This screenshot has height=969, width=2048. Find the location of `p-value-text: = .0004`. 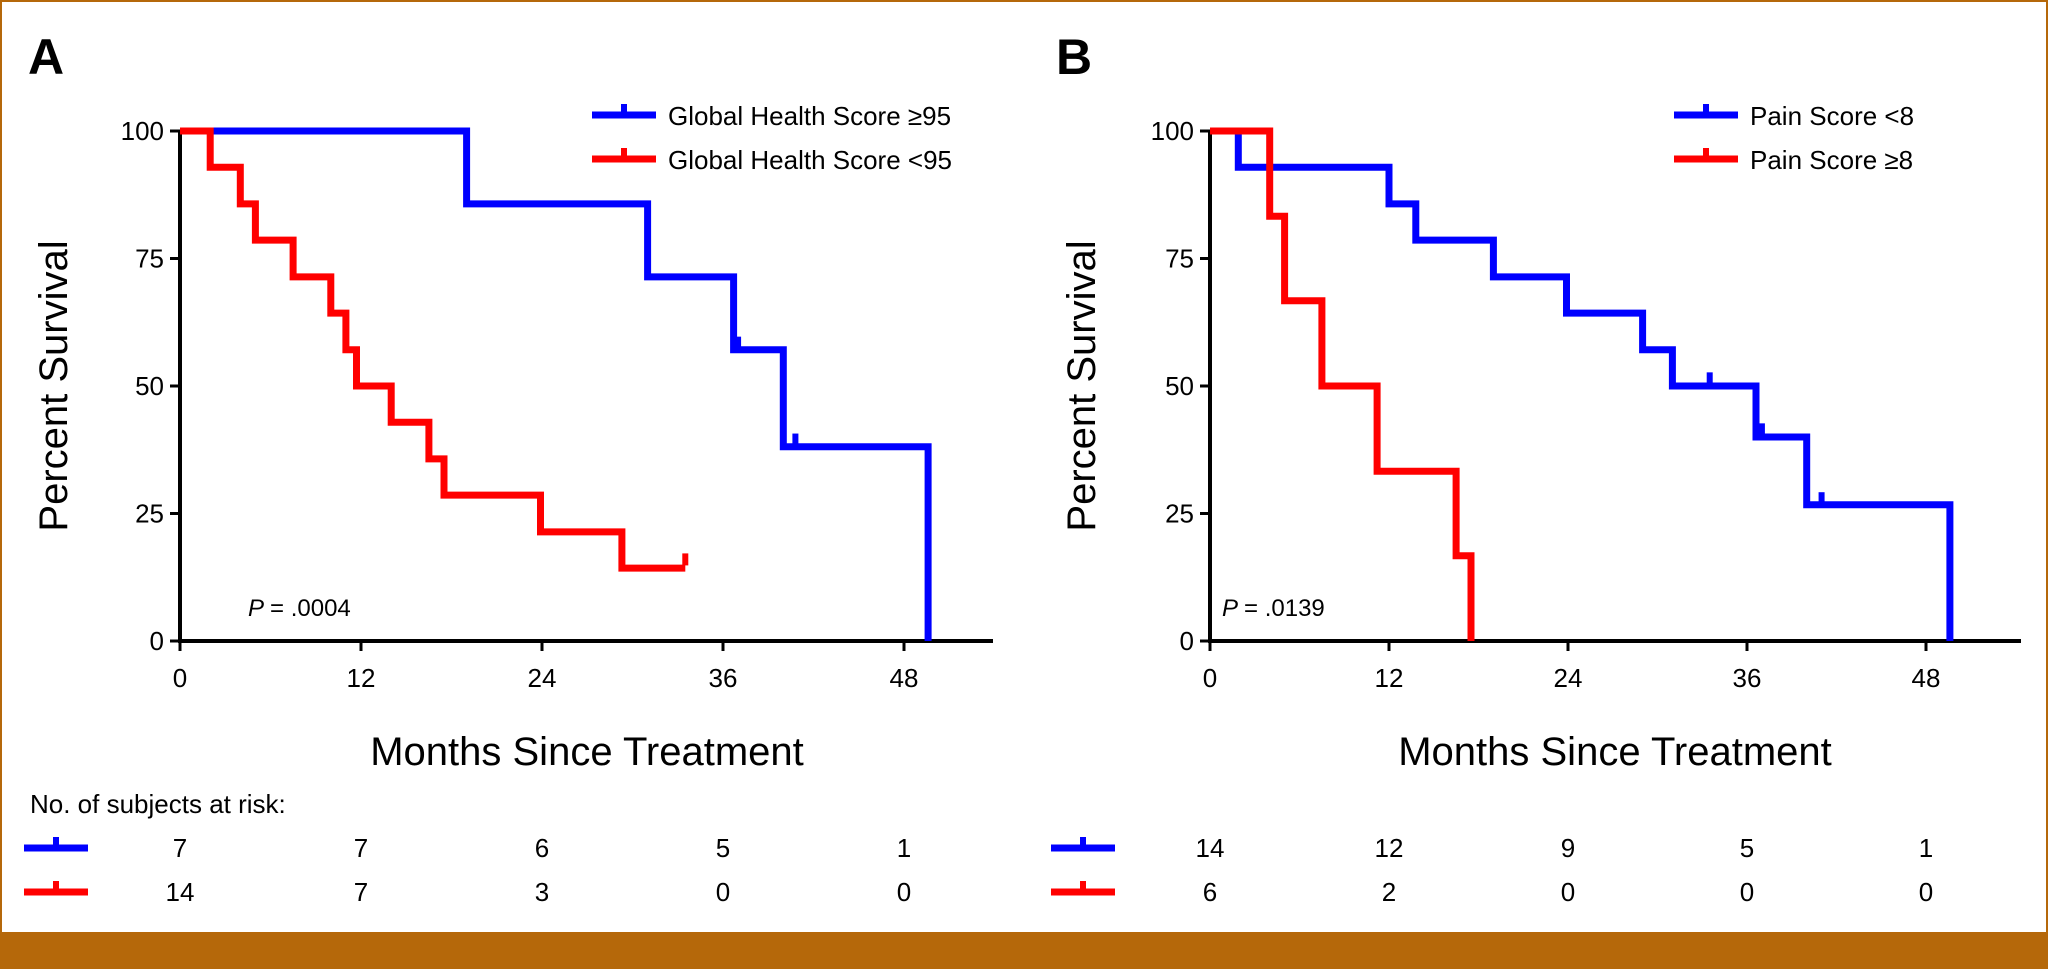

p-value-text: = .0004 is located at coordinates (310, 608).